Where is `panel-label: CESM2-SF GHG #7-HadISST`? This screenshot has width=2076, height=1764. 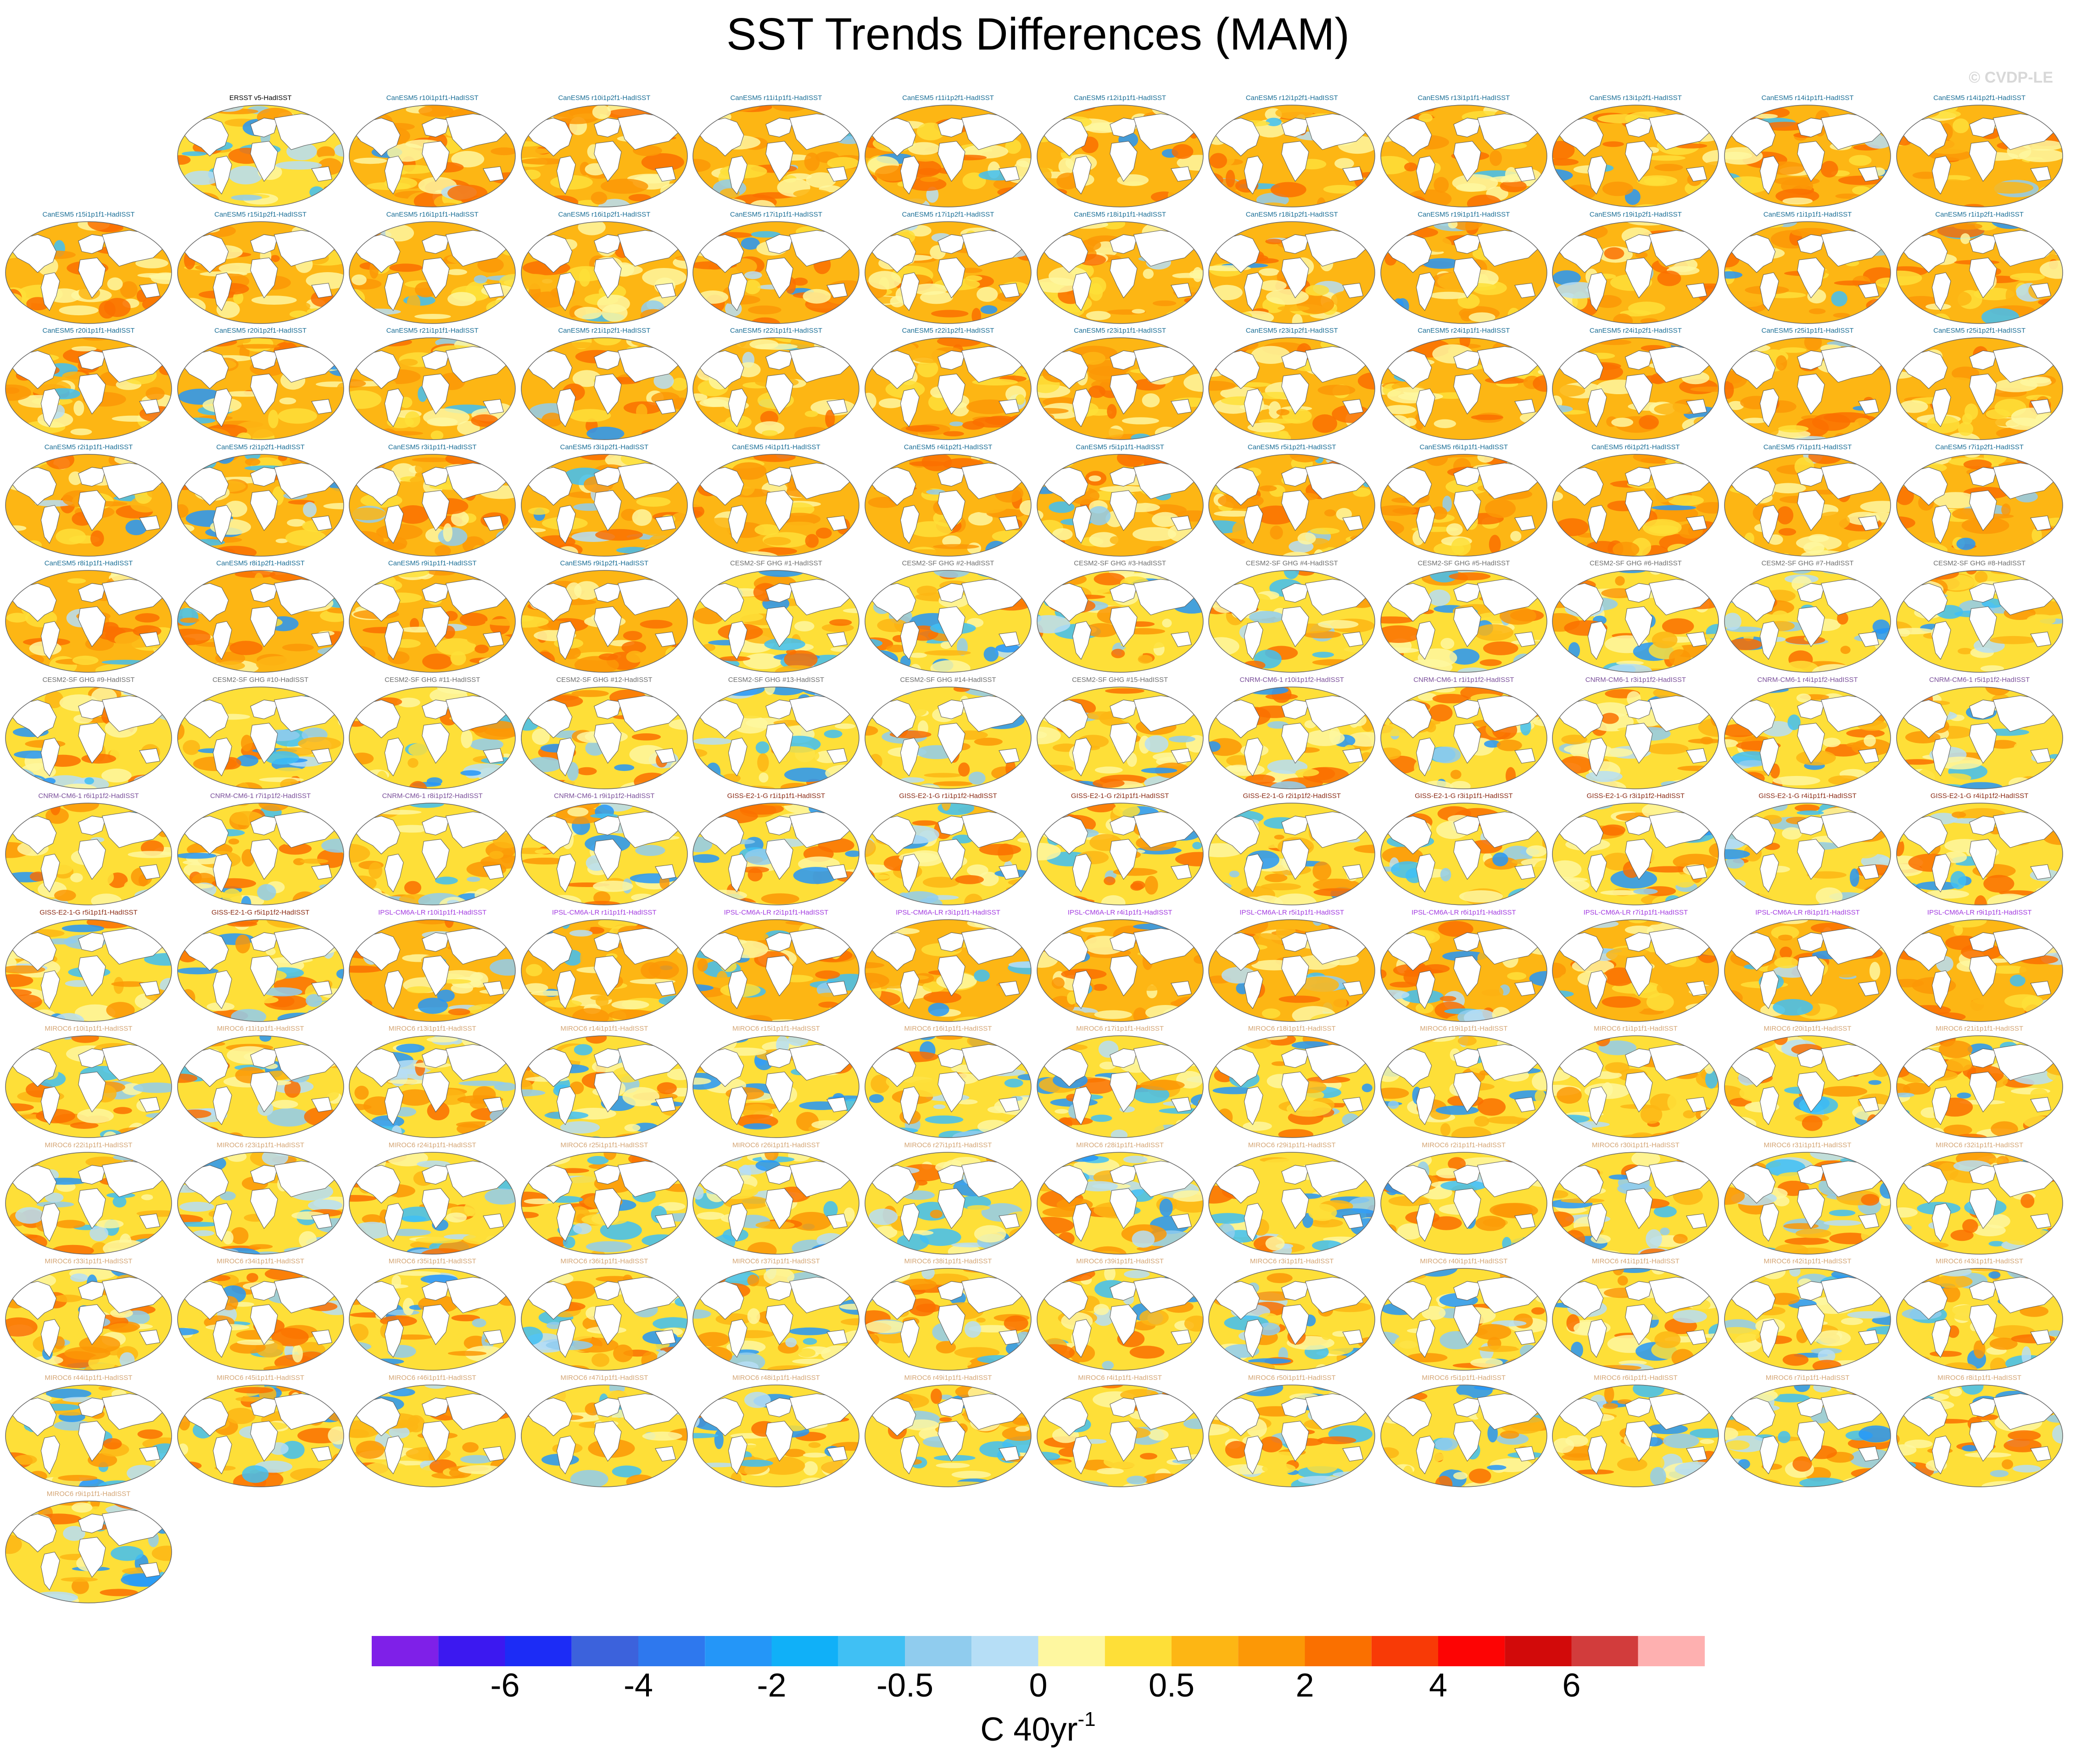
panel-label: CESM2-SF GHG #7-HadISST is located at coordinates (1807, 563).